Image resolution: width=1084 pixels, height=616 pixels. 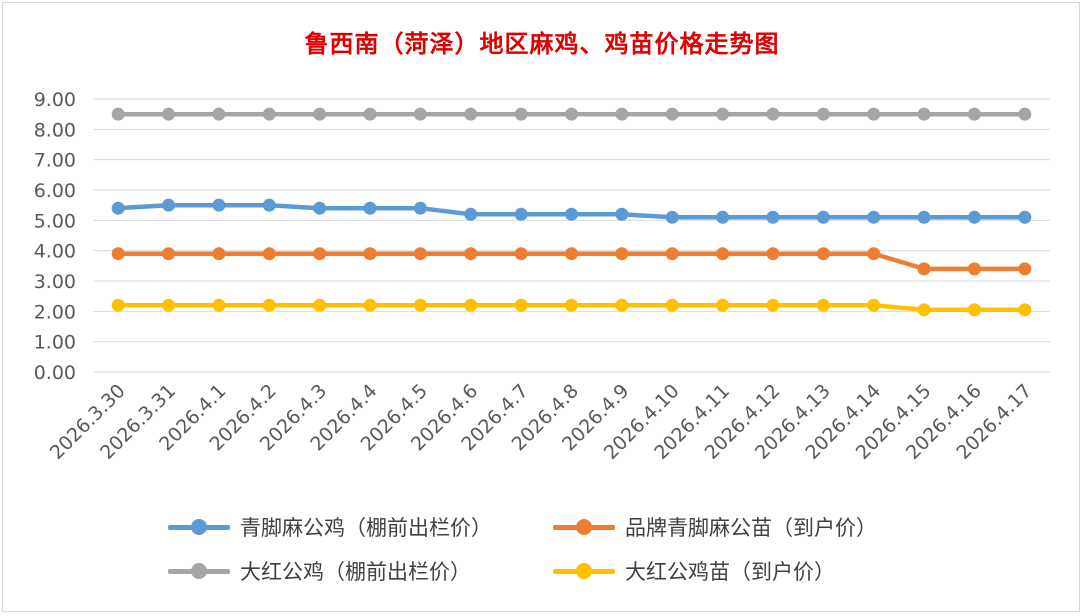 What do you see at coordinates (55, 100) in the screenshot?
I see `y-tick-label: 9.00` at bounding box center [55, 100].